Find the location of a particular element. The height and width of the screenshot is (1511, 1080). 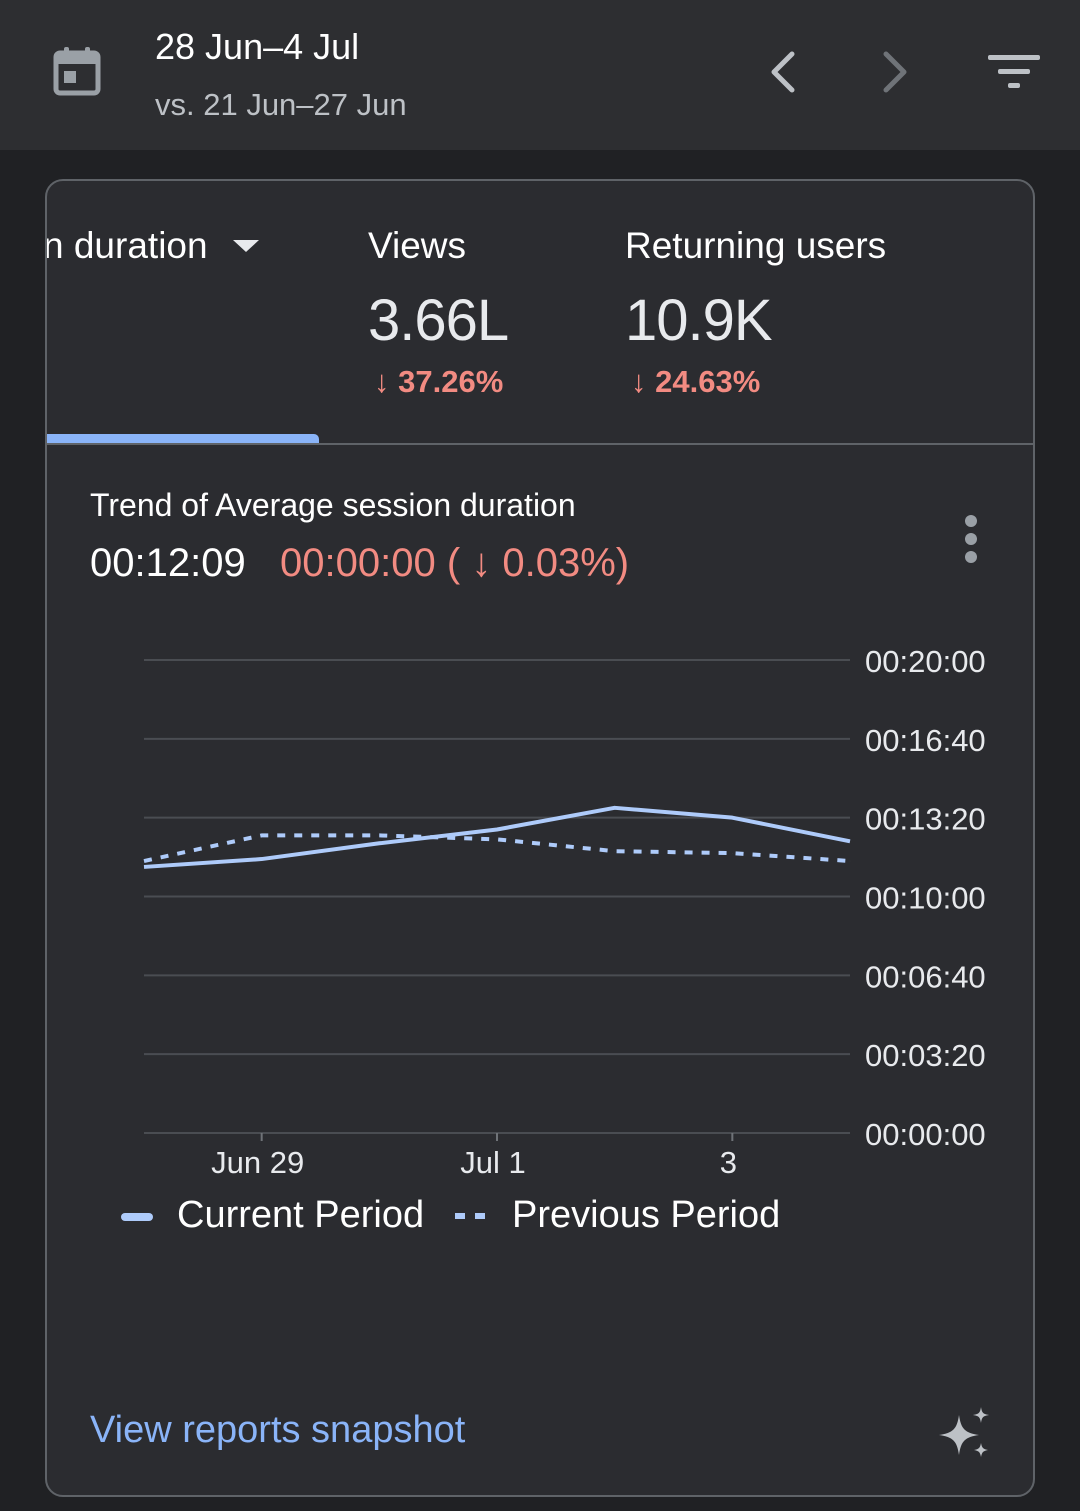

metric-change: ↓ 24.63% is located at coordinates (696, 381).